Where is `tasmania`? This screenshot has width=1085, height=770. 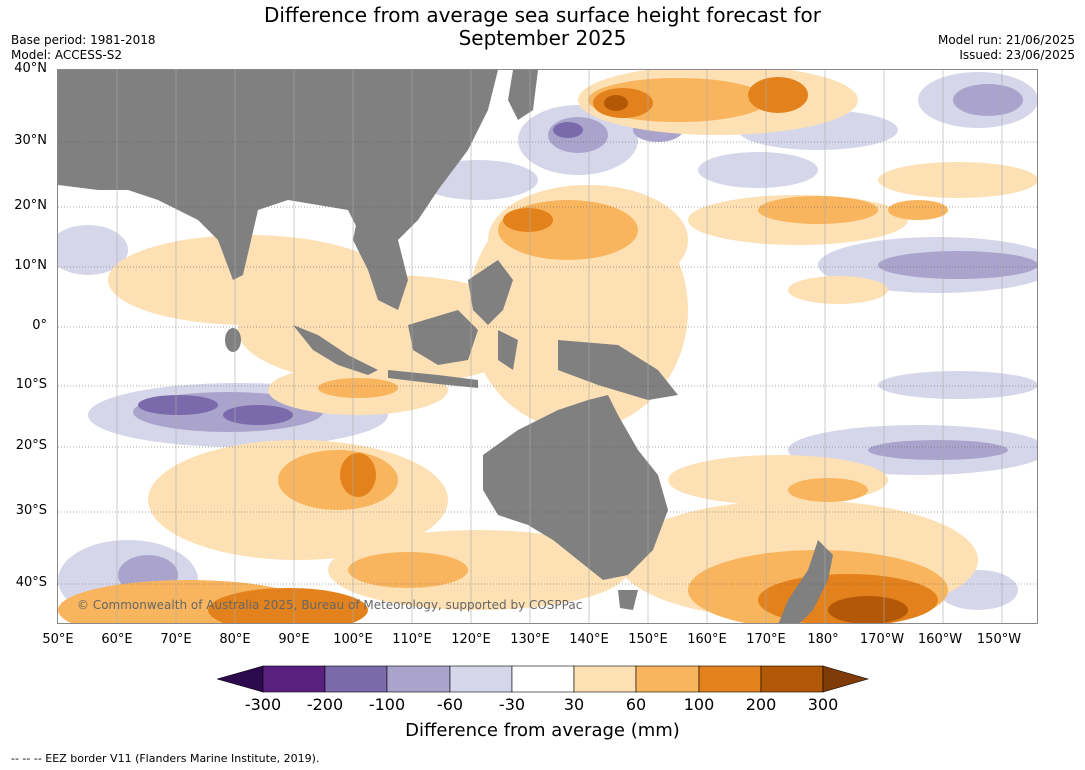 tasmania is located at coordinates (628, 600).